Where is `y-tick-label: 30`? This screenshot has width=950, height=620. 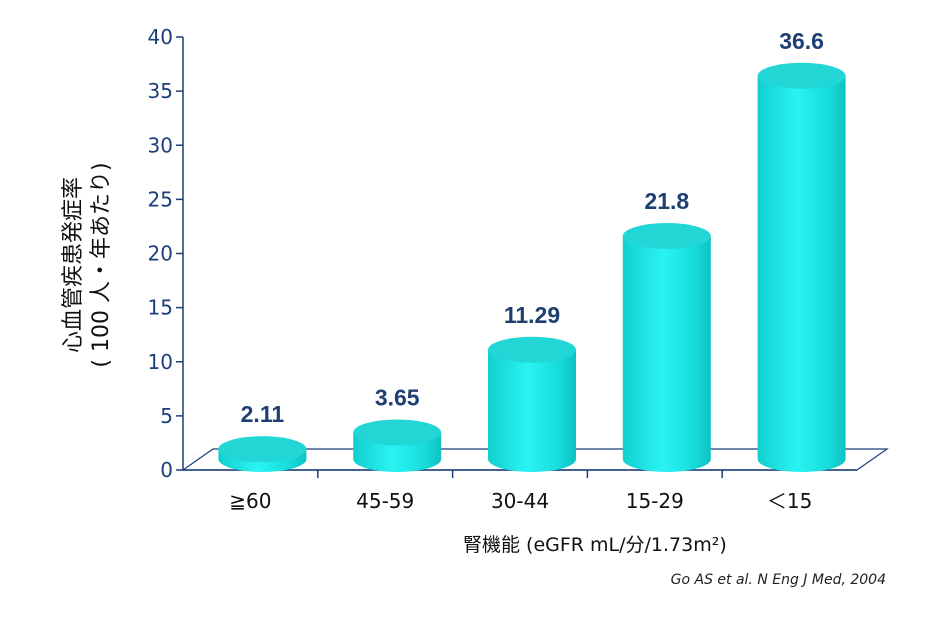
y-tick-label: 30 is located at coordinates (160, 145).